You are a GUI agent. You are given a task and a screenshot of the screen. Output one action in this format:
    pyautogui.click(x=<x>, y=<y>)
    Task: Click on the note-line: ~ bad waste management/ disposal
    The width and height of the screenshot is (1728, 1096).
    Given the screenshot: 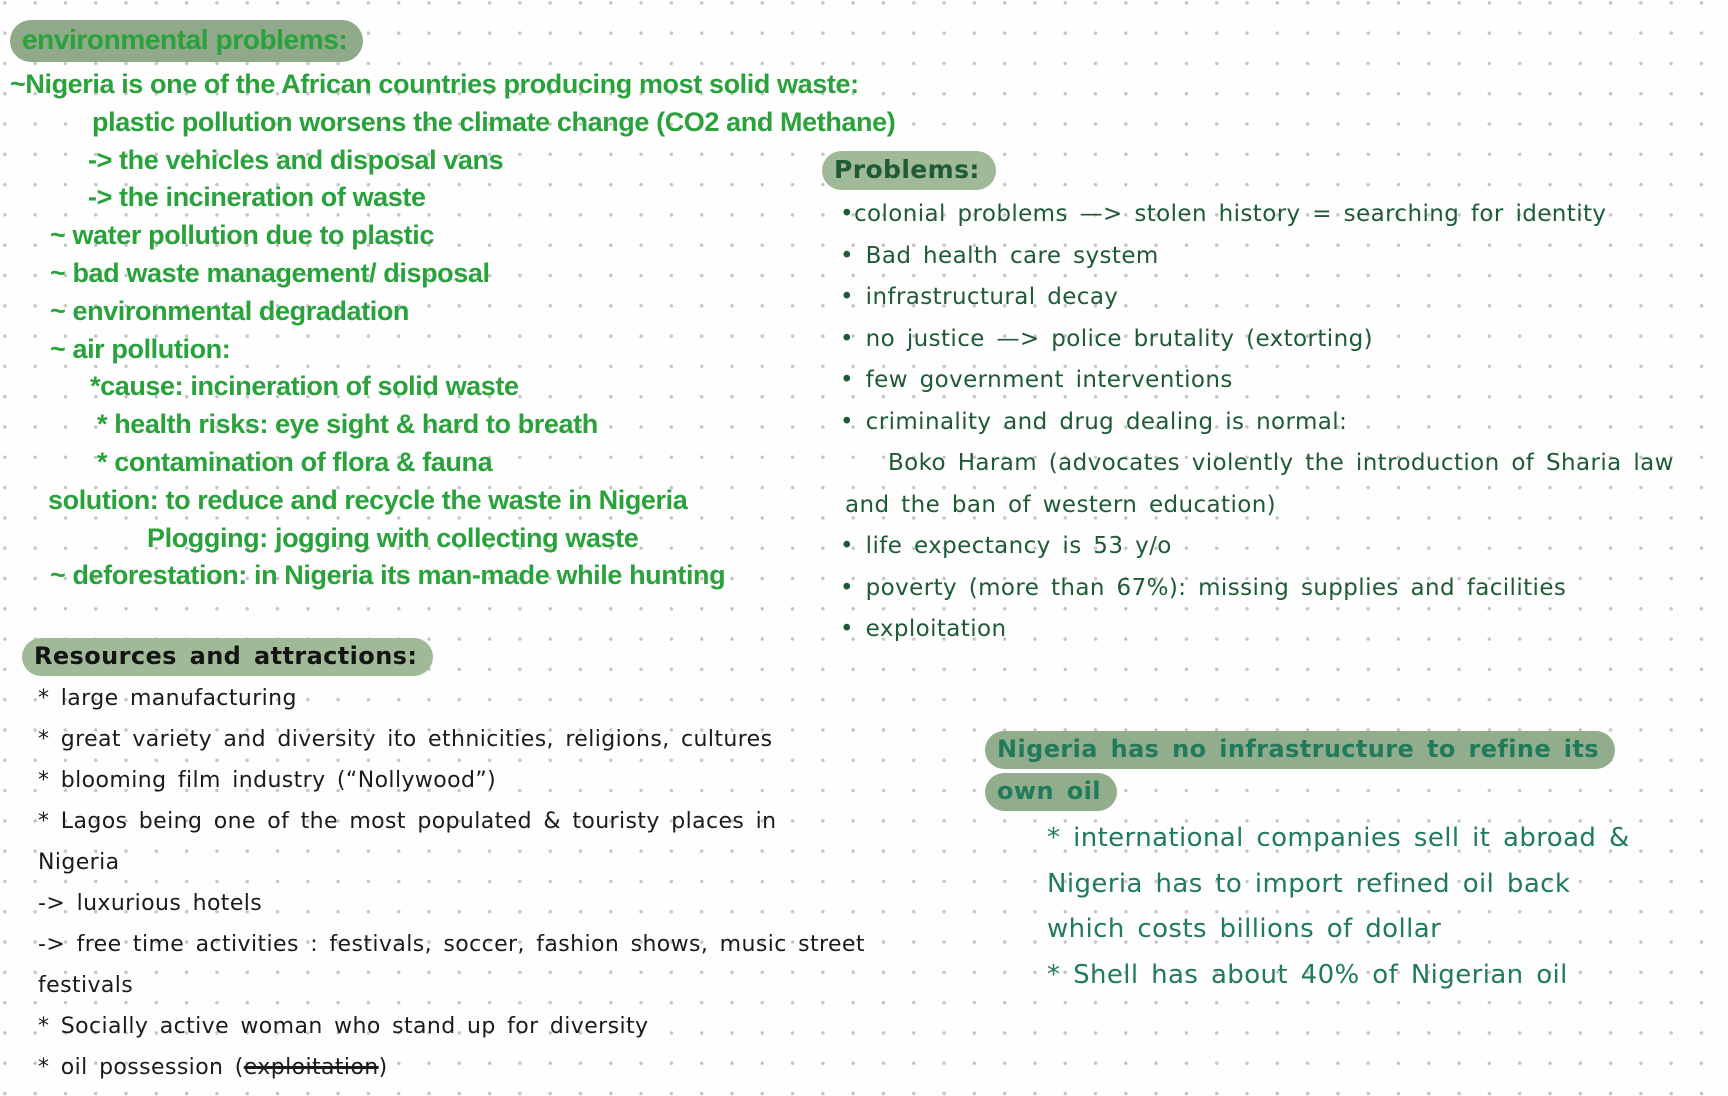 What is the action you would take?
    pyautogui.click(x=270, y=272)
    